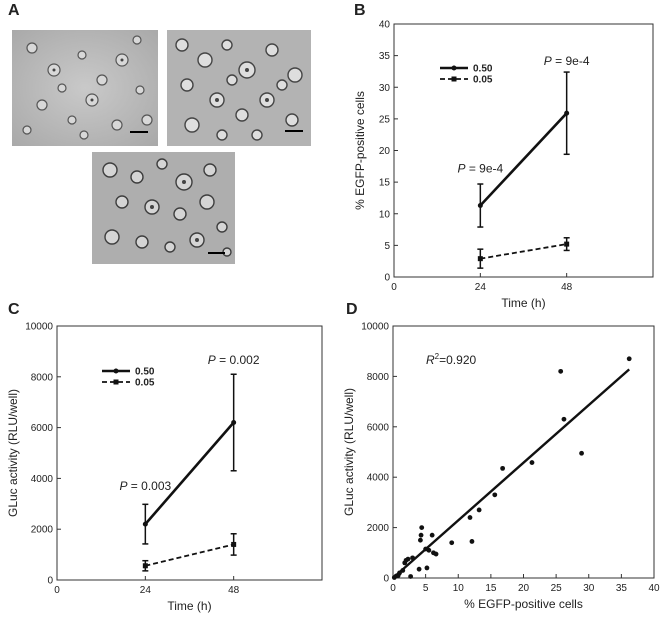 This screenshot has width=662, height=620. I want to click on series-line-b-0.50, so click(523, 159).